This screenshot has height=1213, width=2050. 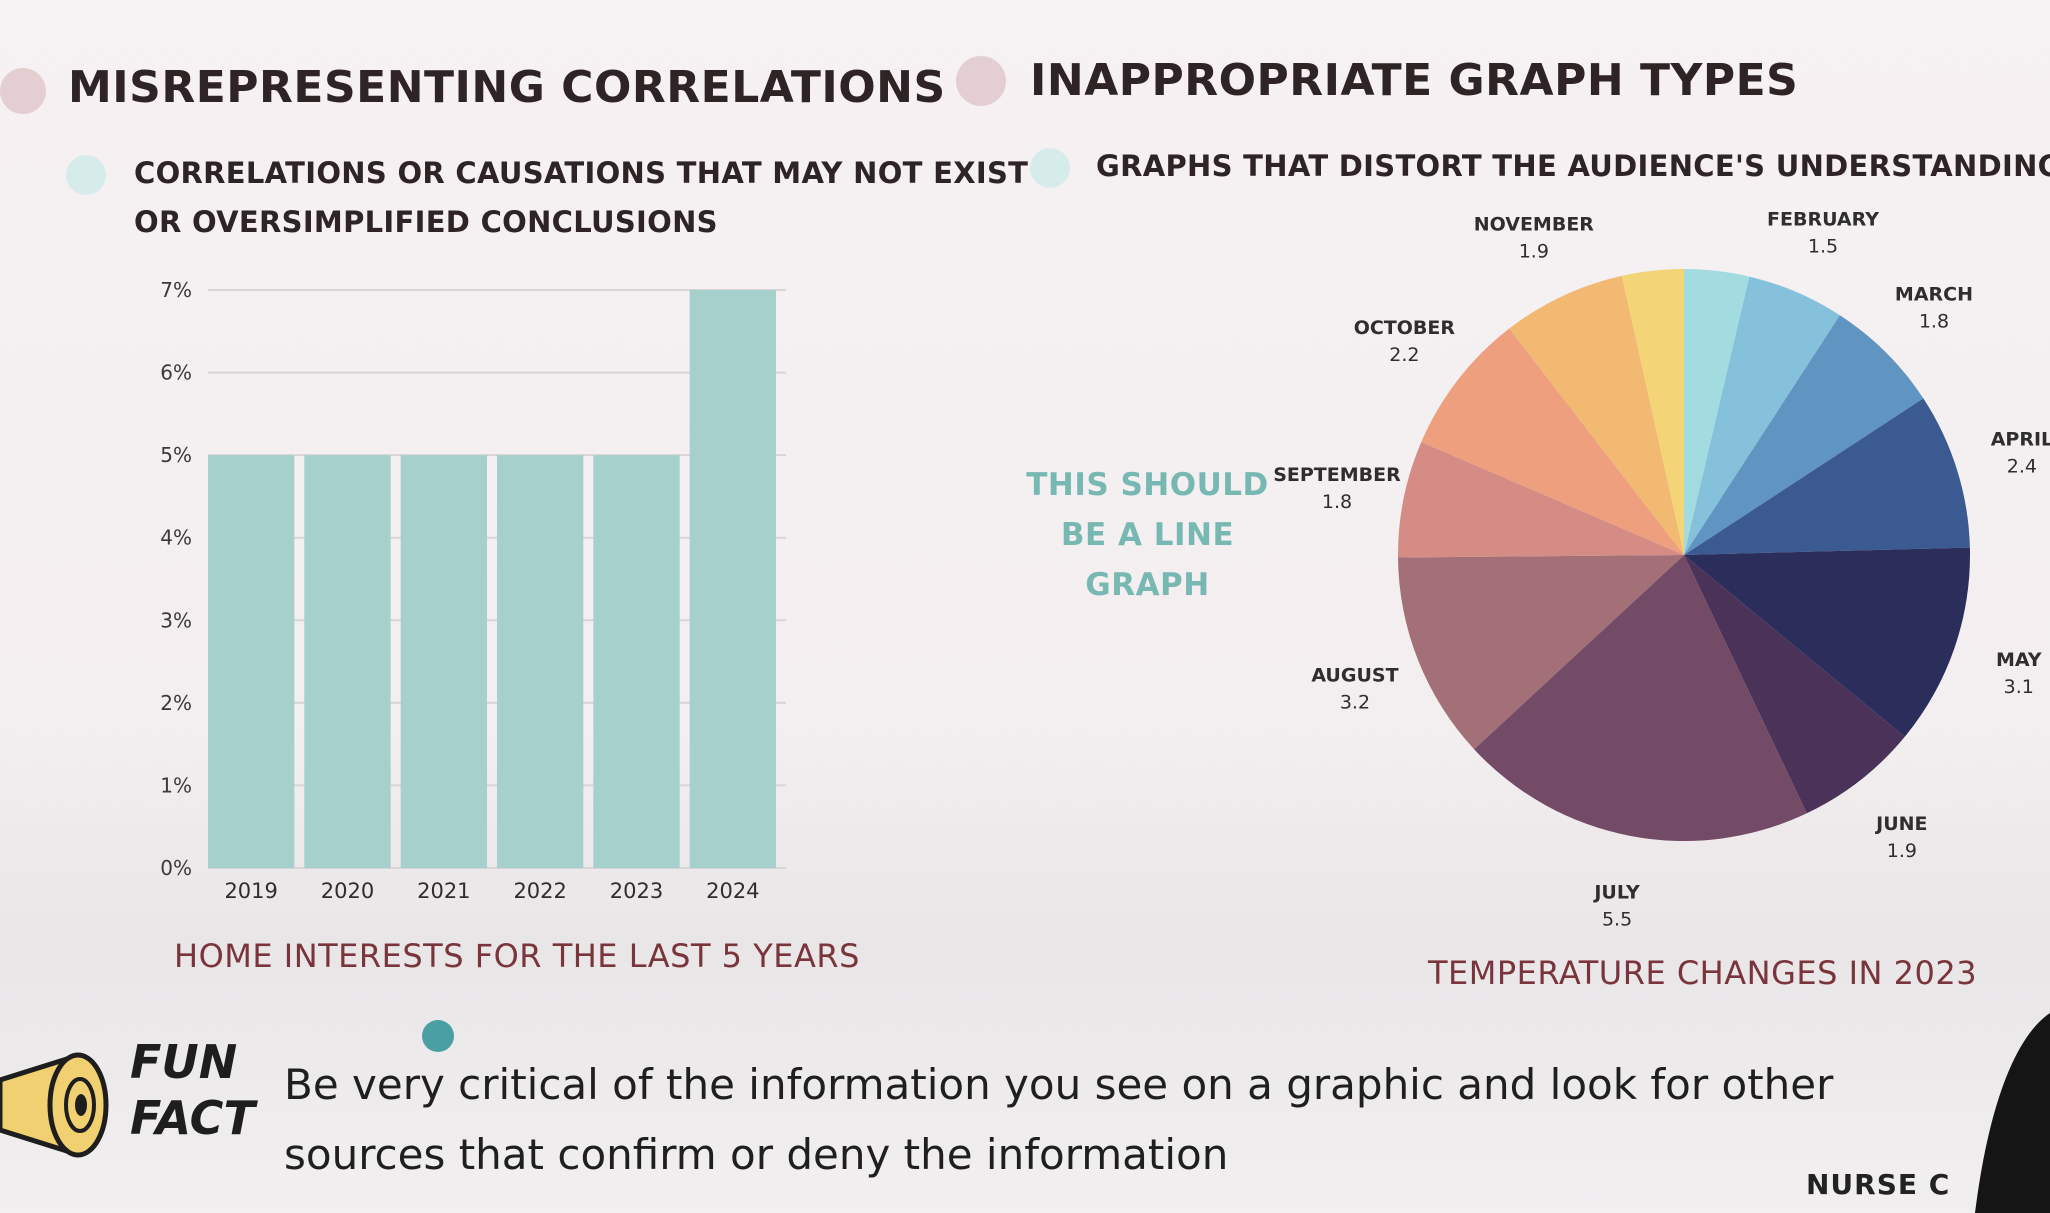 I want to click on left-subtitle-line2: OR OVERSIMPLIFIED CONCLUSIONS, so click(x=426, y=222).